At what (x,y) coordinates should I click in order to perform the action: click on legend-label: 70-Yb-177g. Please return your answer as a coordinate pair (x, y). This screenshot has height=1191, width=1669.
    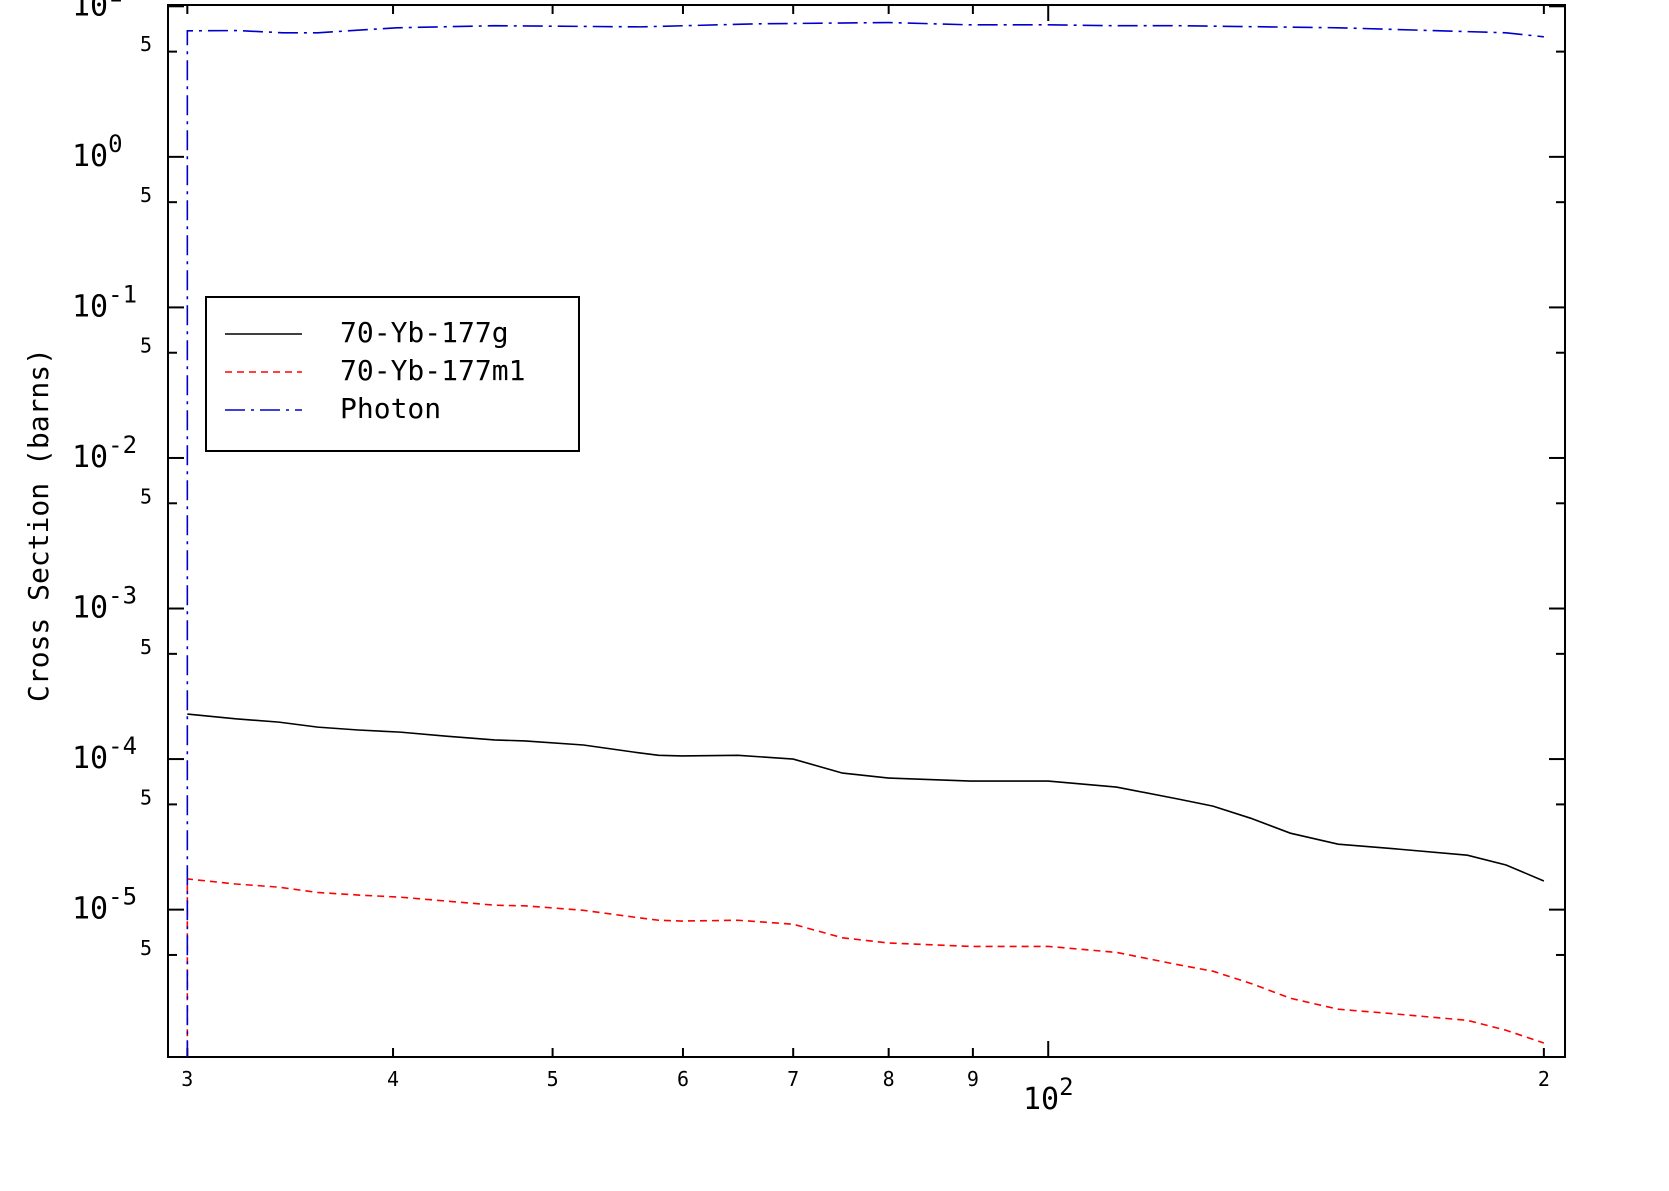
    Looking at the image, I should click on (424, 332).